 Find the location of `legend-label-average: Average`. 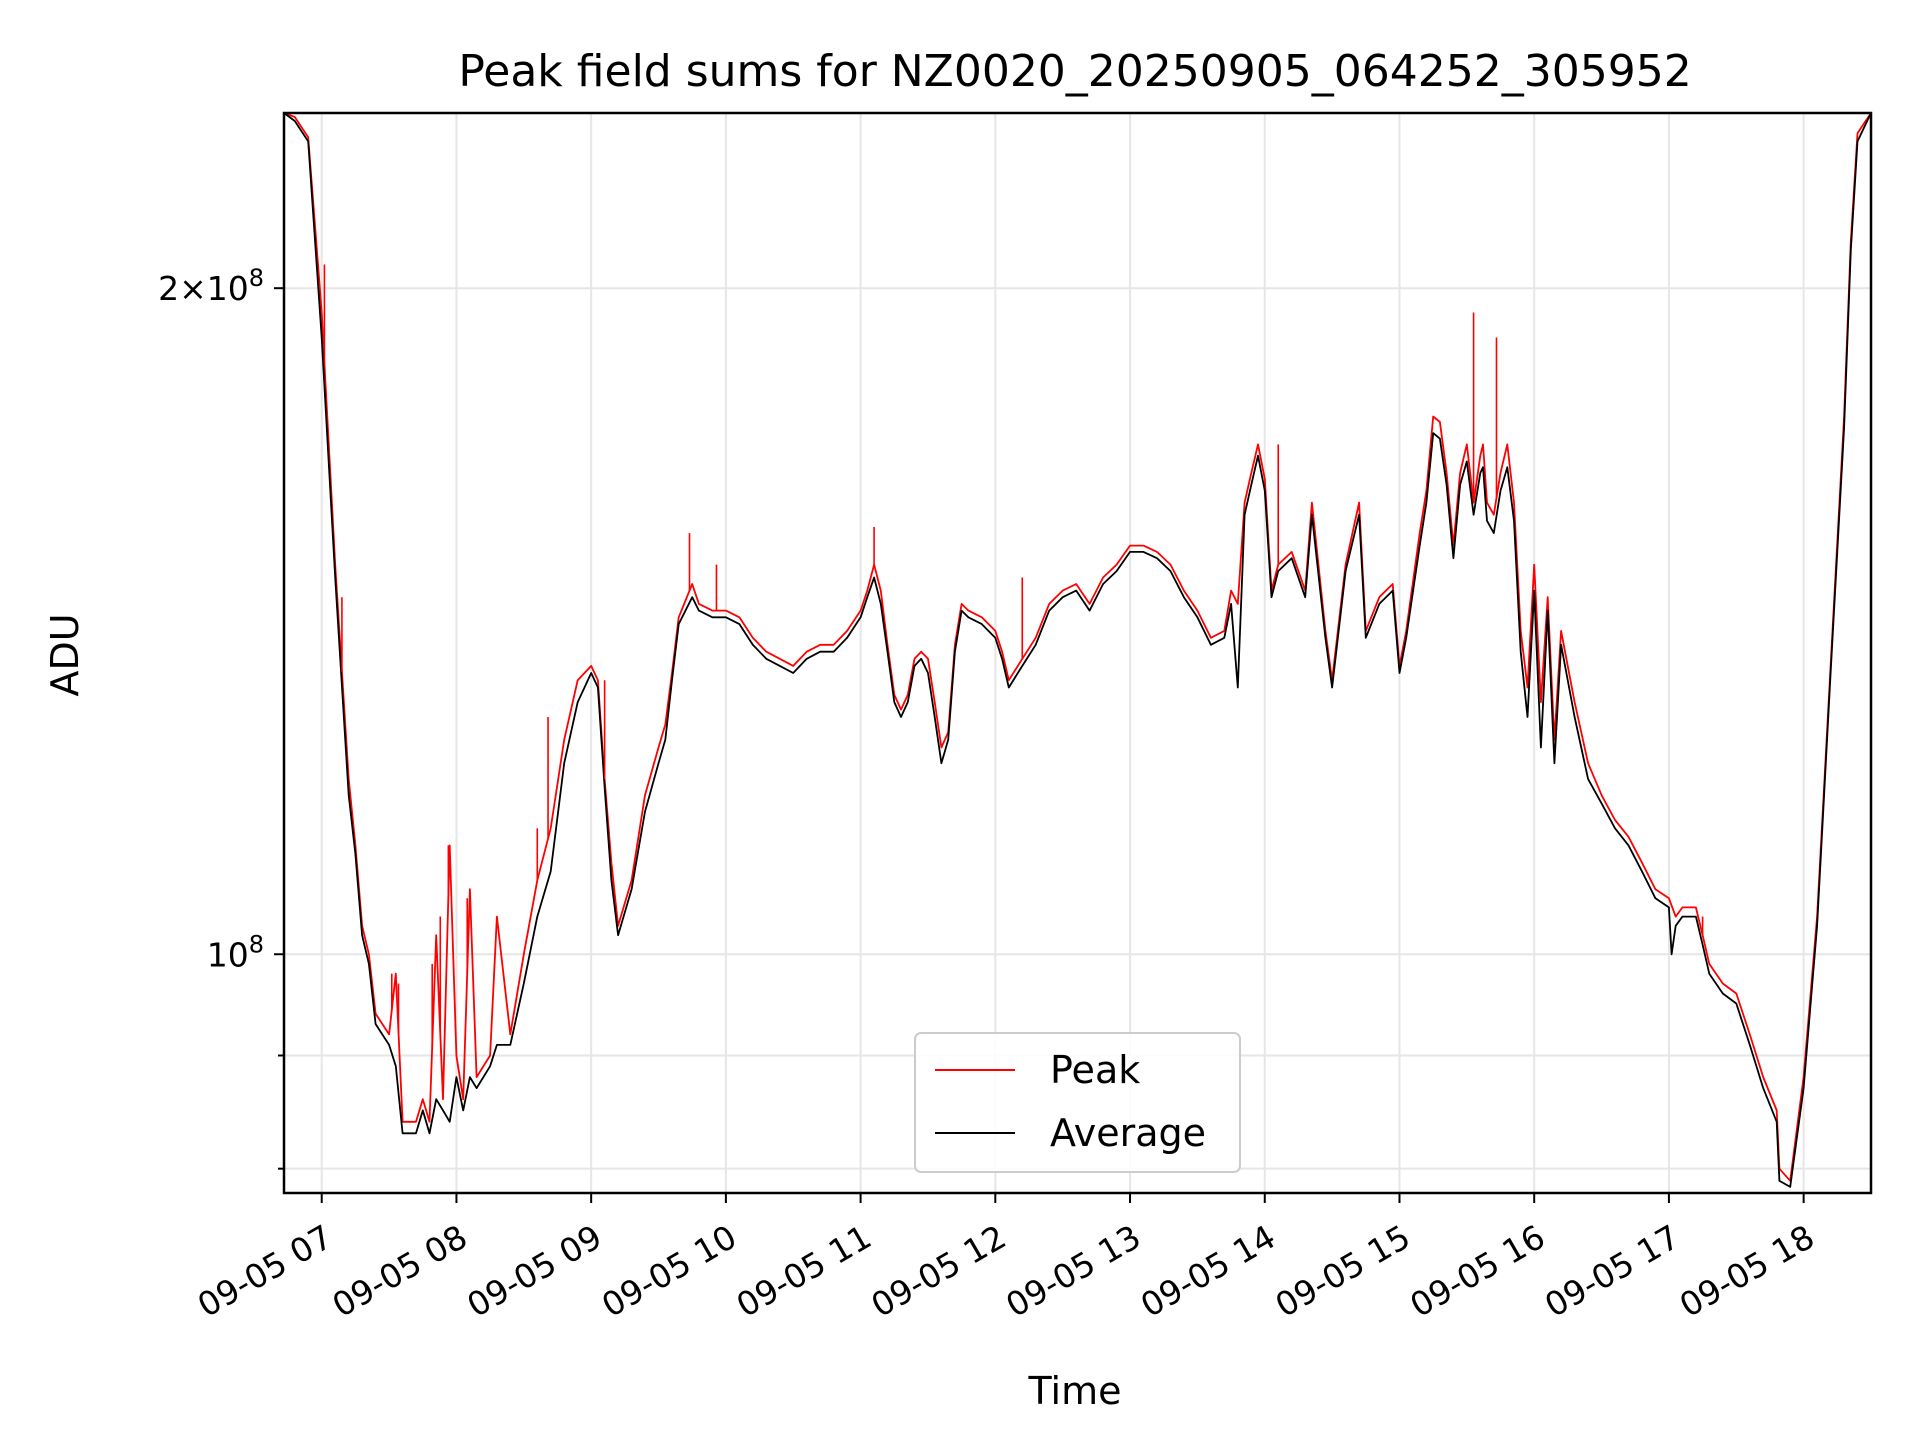

legend-label-average: Average is located at coordinates (1128, 1133).